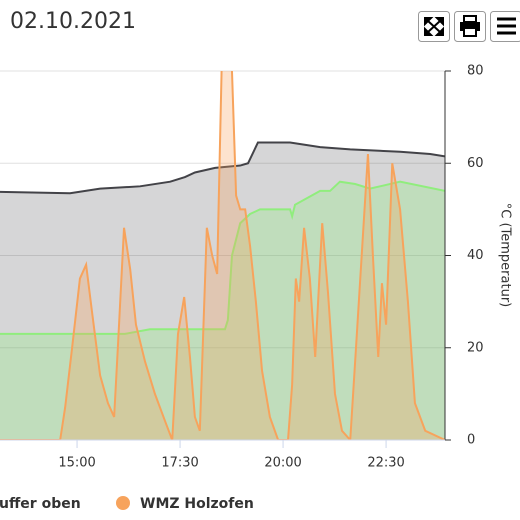 This screenshot has width=520, height=520. What do you see at coordinates (475, 255) in the screenshot?
I see `y-tick-label: 40` at bounding box center [475, 255].